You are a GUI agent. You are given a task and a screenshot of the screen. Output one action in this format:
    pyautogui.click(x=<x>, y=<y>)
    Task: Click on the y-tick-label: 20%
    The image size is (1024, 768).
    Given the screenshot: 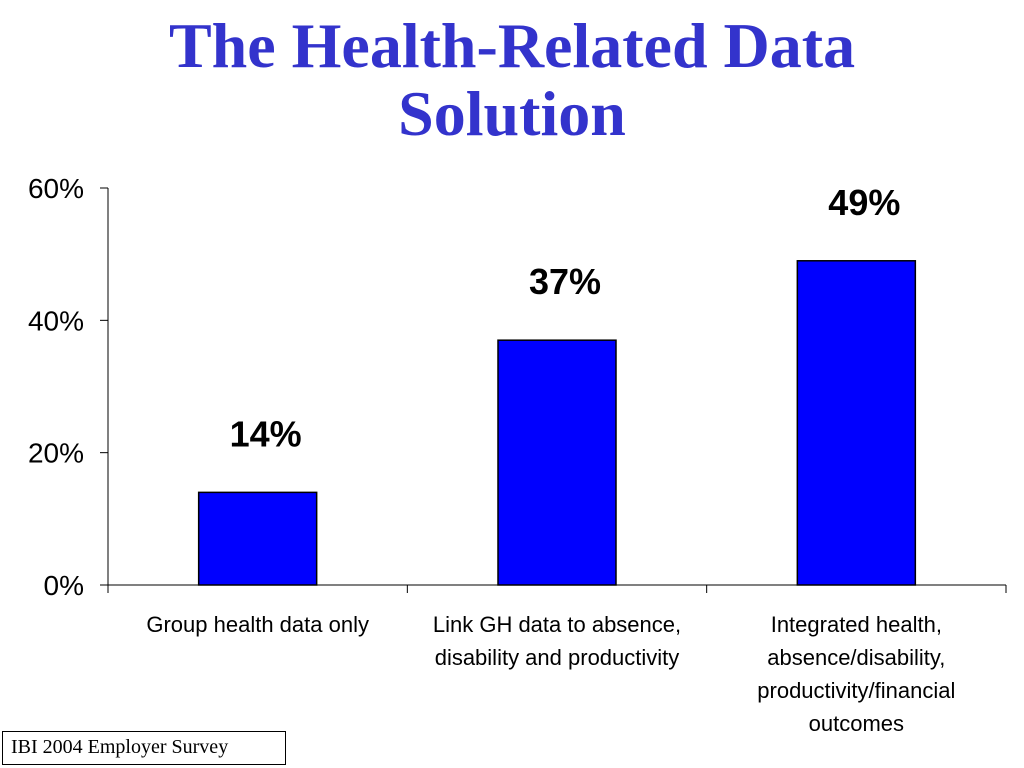 What is the action you would take?
    pyautogui.click(x=56, y=453)
    